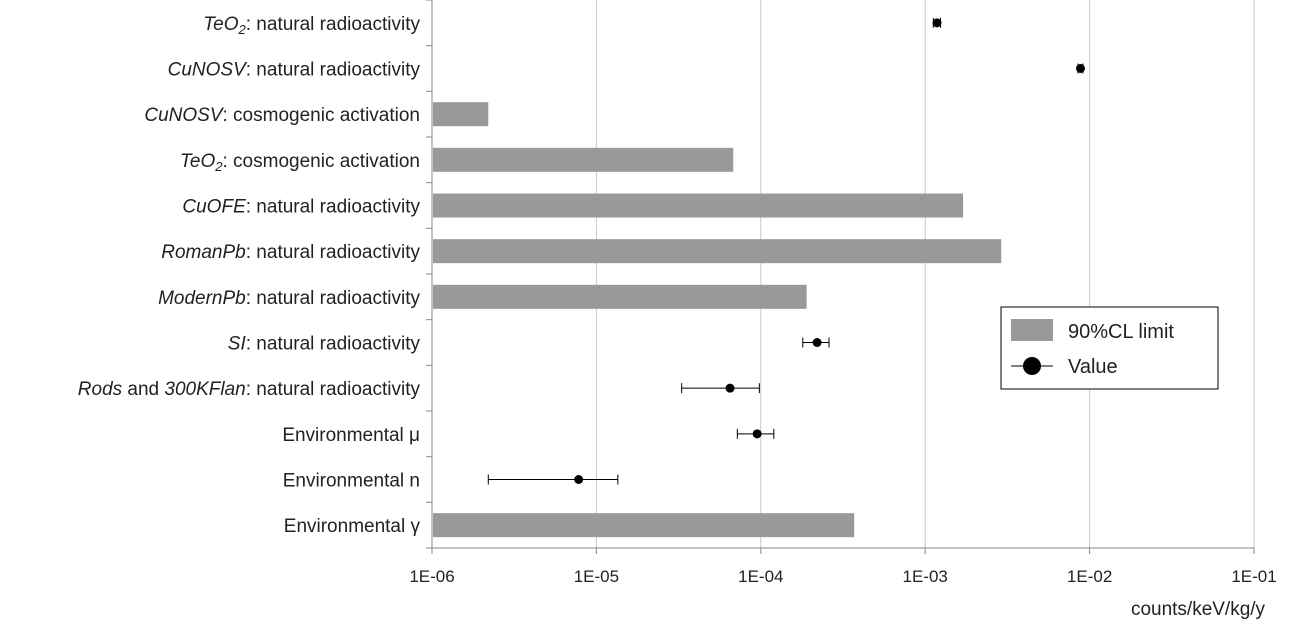  What do you see at coordinates (760, 576) in the screenshot?
I see `x-tick-label: 1E-04` at bounding box center [760, 576].